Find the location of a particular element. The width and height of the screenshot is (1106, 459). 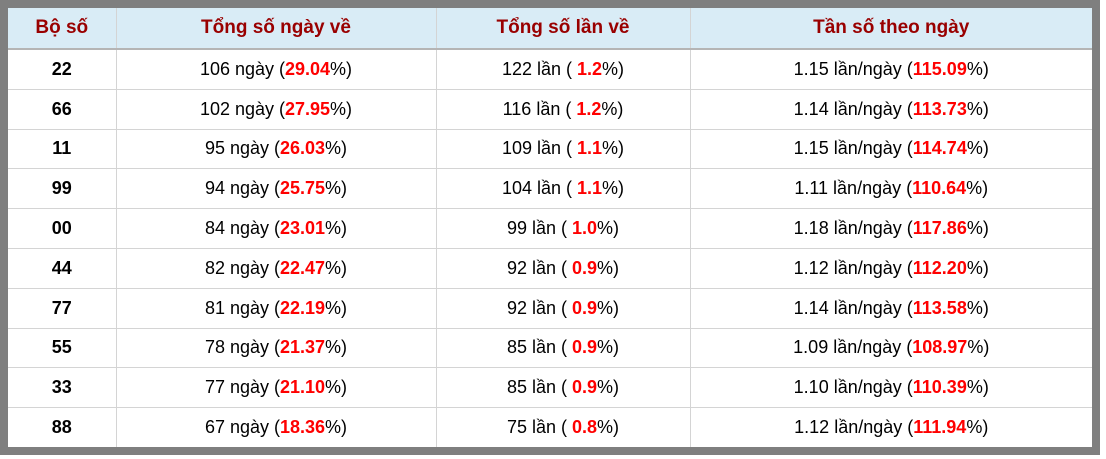

number-pair-value: 44 is located at coordinates (61, 267).